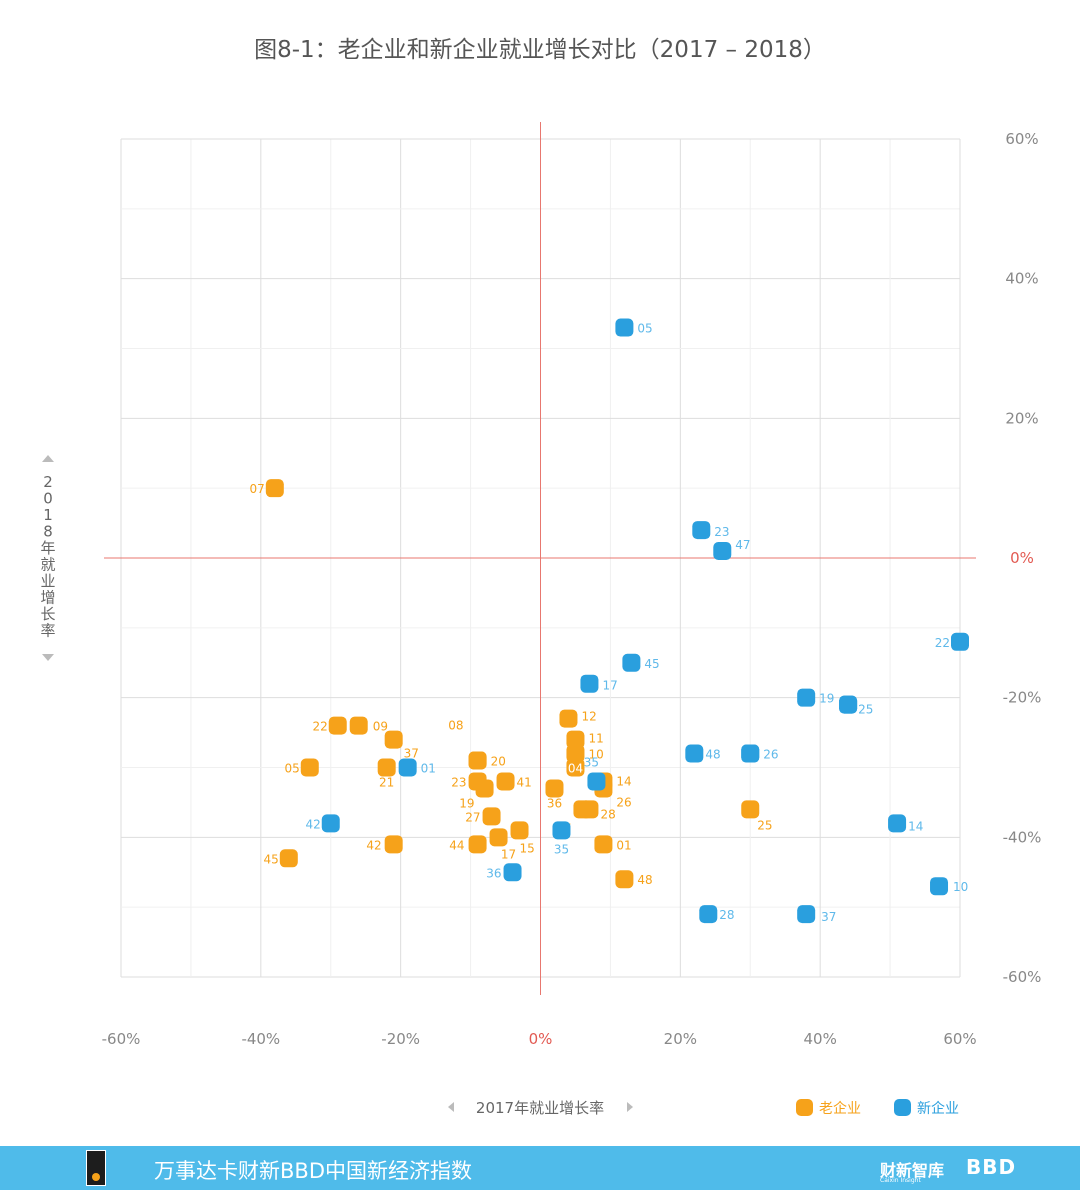  I want to click on x-tick-label: 20%, so click(680, 1039).